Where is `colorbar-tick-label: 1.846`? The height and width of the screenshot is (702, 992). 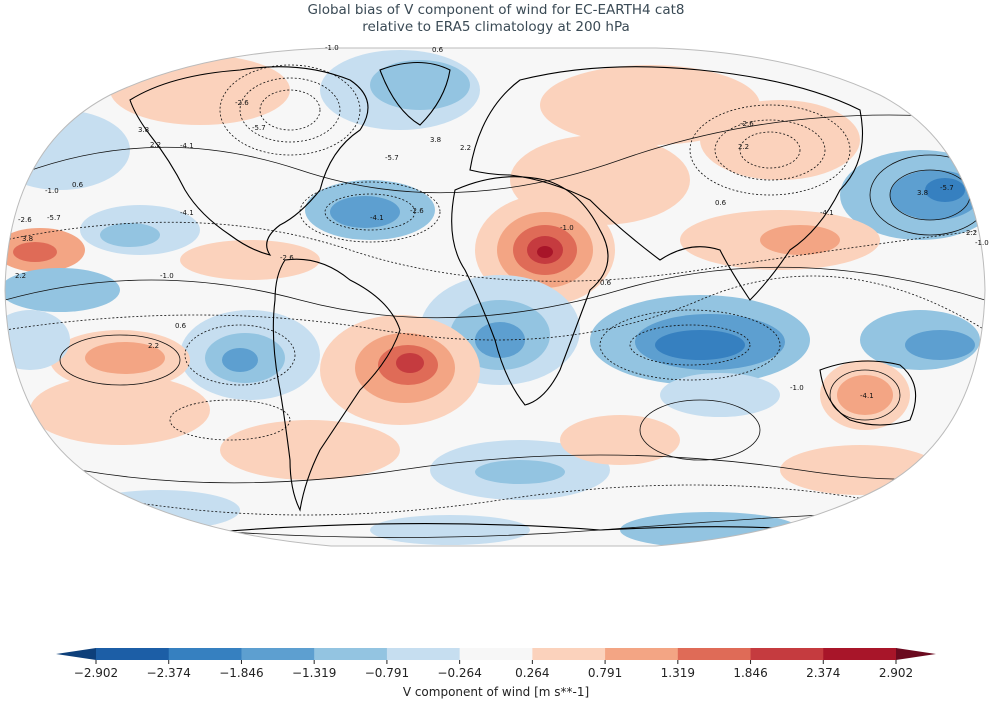
colorbar-tick-label: 1.846 is located at coordinates (750, 673).